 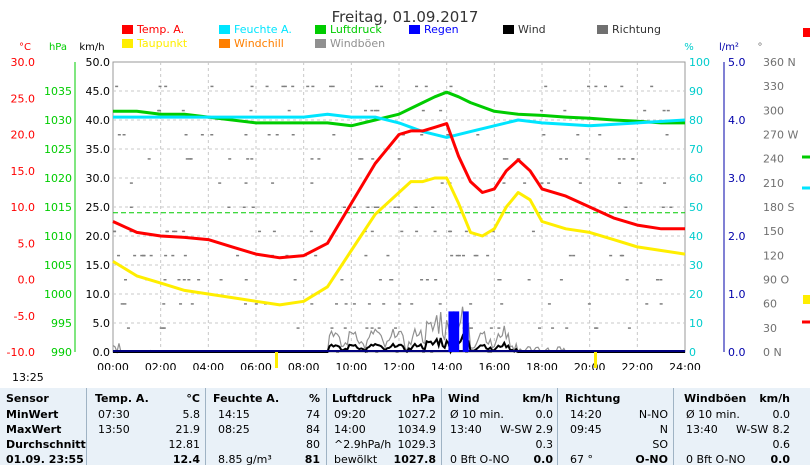 I want to click on axis-tick-pressure: 995, so click(x=61, y=323).